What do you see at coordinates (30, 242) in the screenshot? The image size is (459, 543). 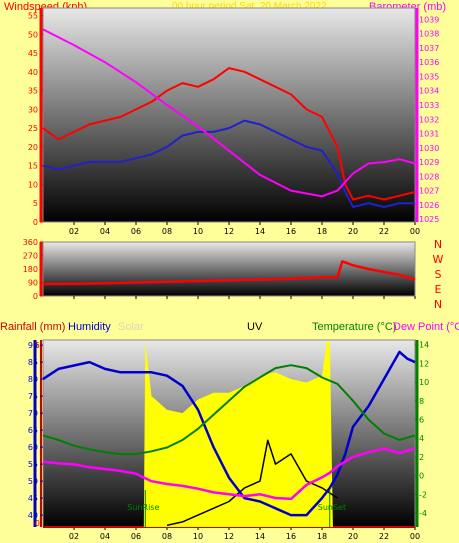 I see `direction-tick-label: 360` at bounding box center [30, 242].